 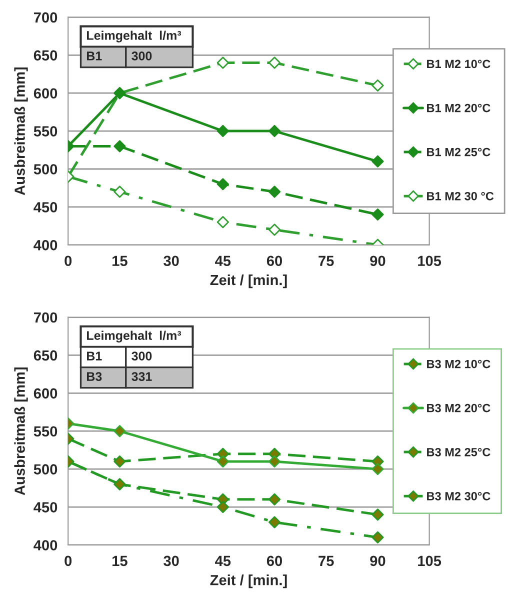 What do you see at coordinates (458, 64) in the screenshot?
I see `legend-label: B1 M2 10°C` at bounding box center [458, 64].